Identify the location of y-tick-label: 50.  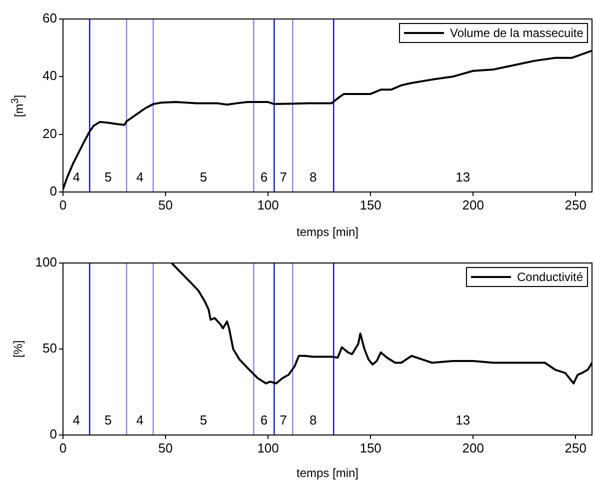
(49, 348).